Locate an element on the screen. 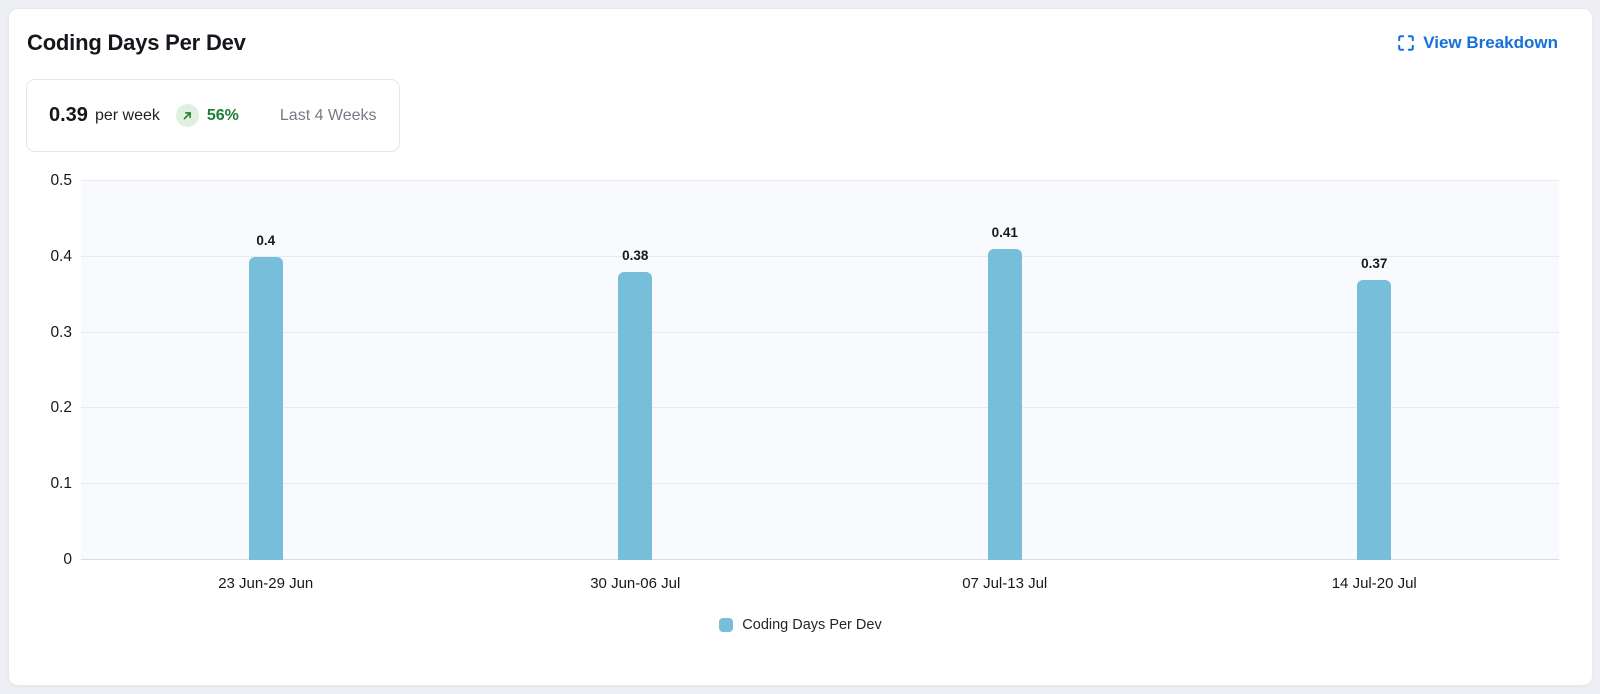  x-axis-label: 30 Jun-06 Jul is located at coordinates (635, 583).